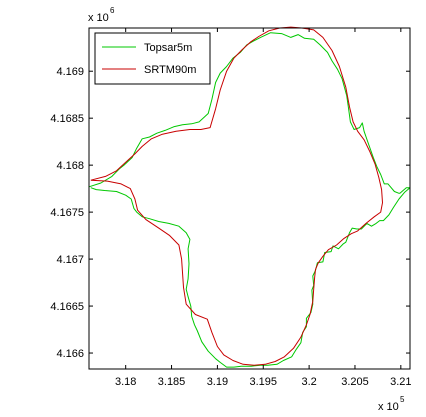 This screenshot has height=417, width=426. What do you see at coordinates (402, 399) in the screenshot?
I see `x-exponent-power: 5` at bounding box center [402, 399].